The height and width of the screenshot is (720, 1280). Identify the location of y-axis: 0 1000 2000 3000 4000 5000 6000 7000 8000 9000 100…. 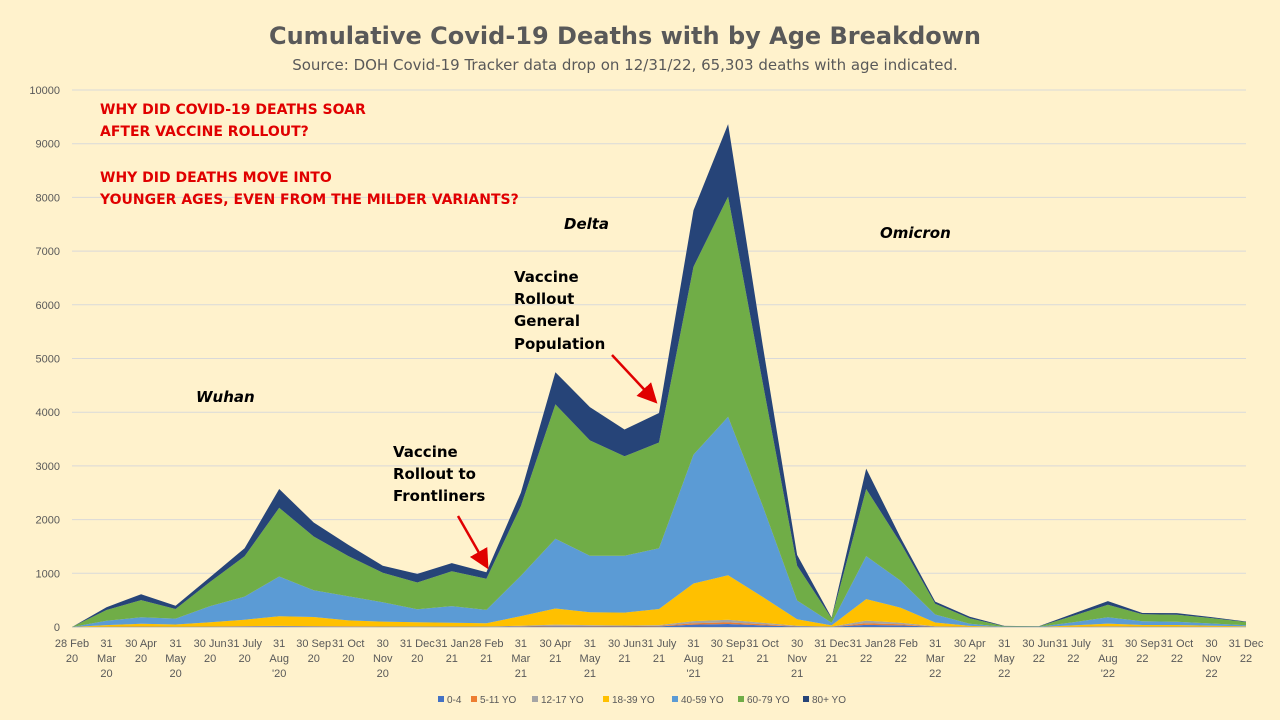
(44, 359).